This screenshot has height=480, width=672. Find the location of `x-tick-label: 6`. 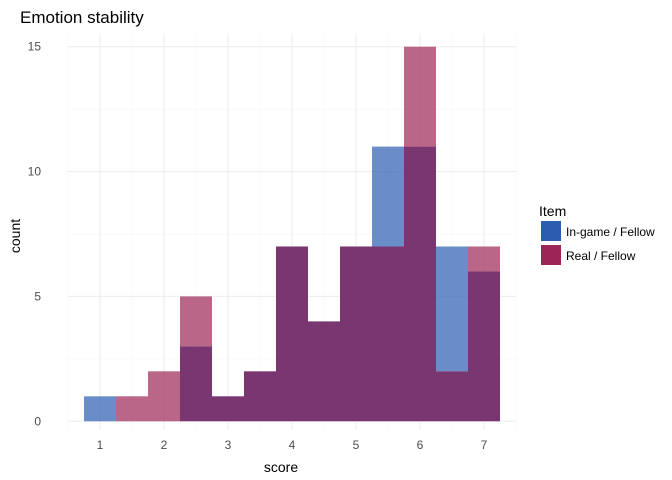

x-tick-label: 6 is located at coordinates (420, 445).